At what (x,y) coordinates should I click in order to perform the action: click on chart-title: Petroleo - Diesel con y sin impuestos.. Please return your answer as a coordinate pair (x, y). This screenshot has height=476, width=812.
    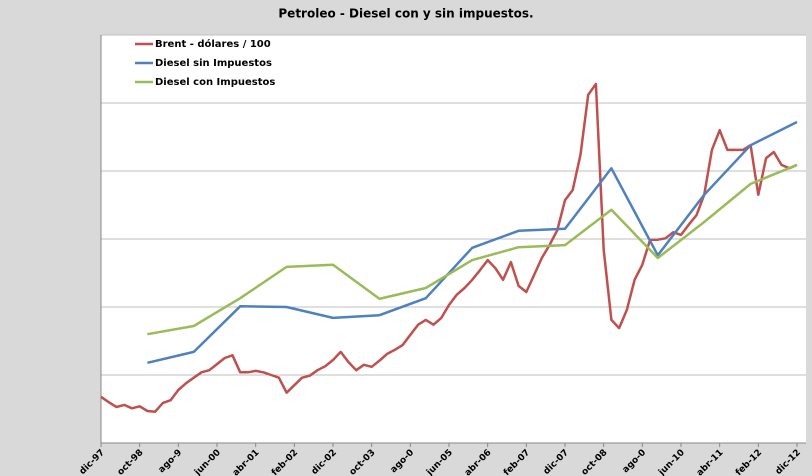
    Looking at the image, I should click on (405, 14).